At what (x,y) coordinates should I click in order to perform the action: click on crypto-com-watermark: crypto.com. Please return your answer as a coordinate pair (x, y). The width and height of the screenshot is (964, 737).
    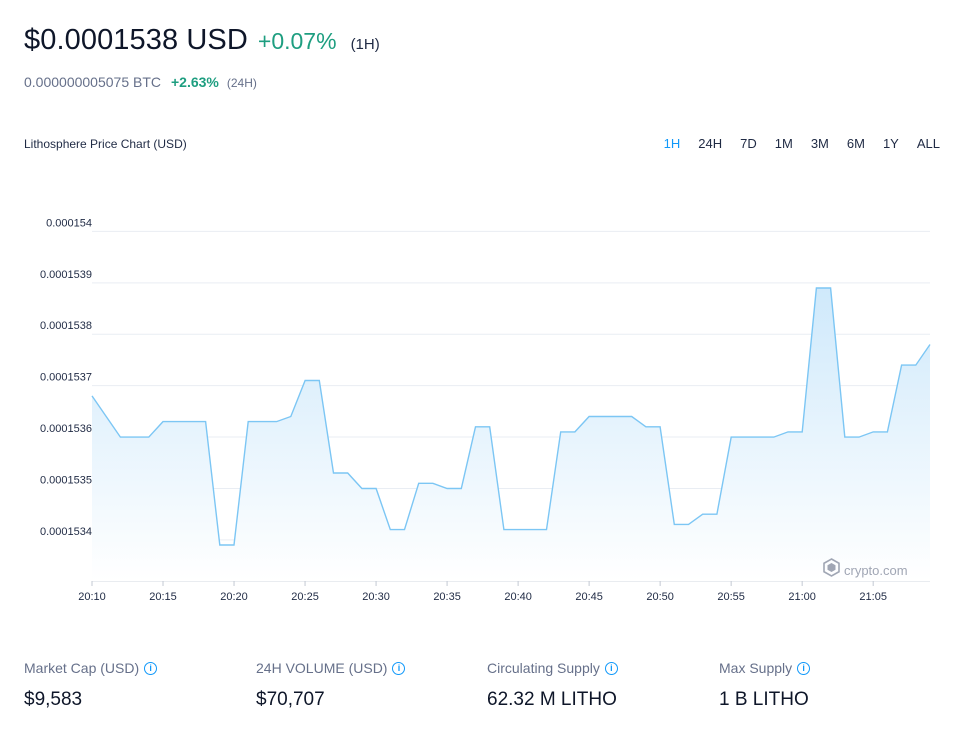
    Looking at the image, I should click on (865, 570).